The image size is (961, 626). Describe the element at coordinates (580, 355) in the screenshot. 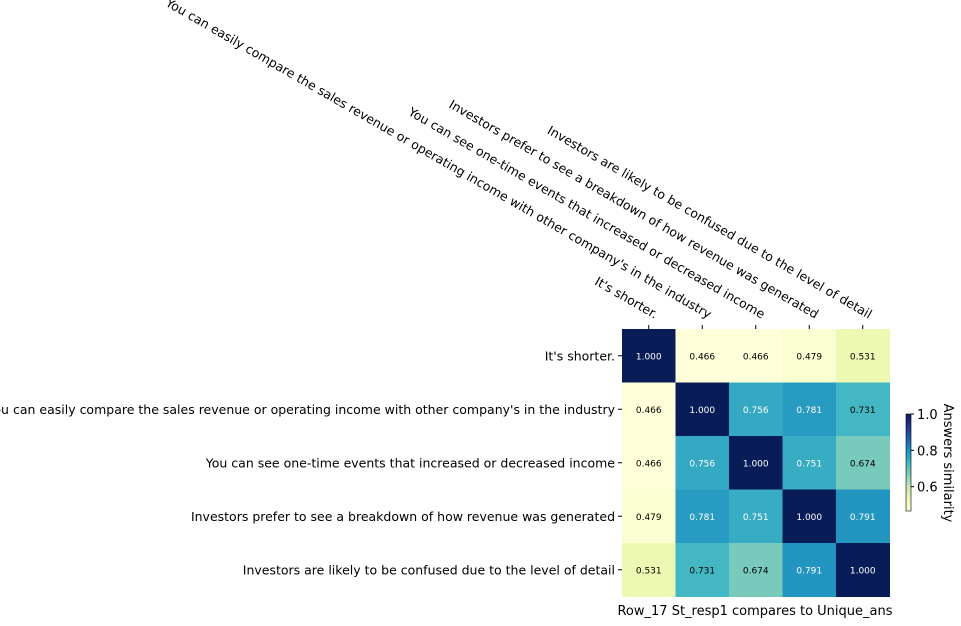

I see `row-label: It's shorter.` at that location.